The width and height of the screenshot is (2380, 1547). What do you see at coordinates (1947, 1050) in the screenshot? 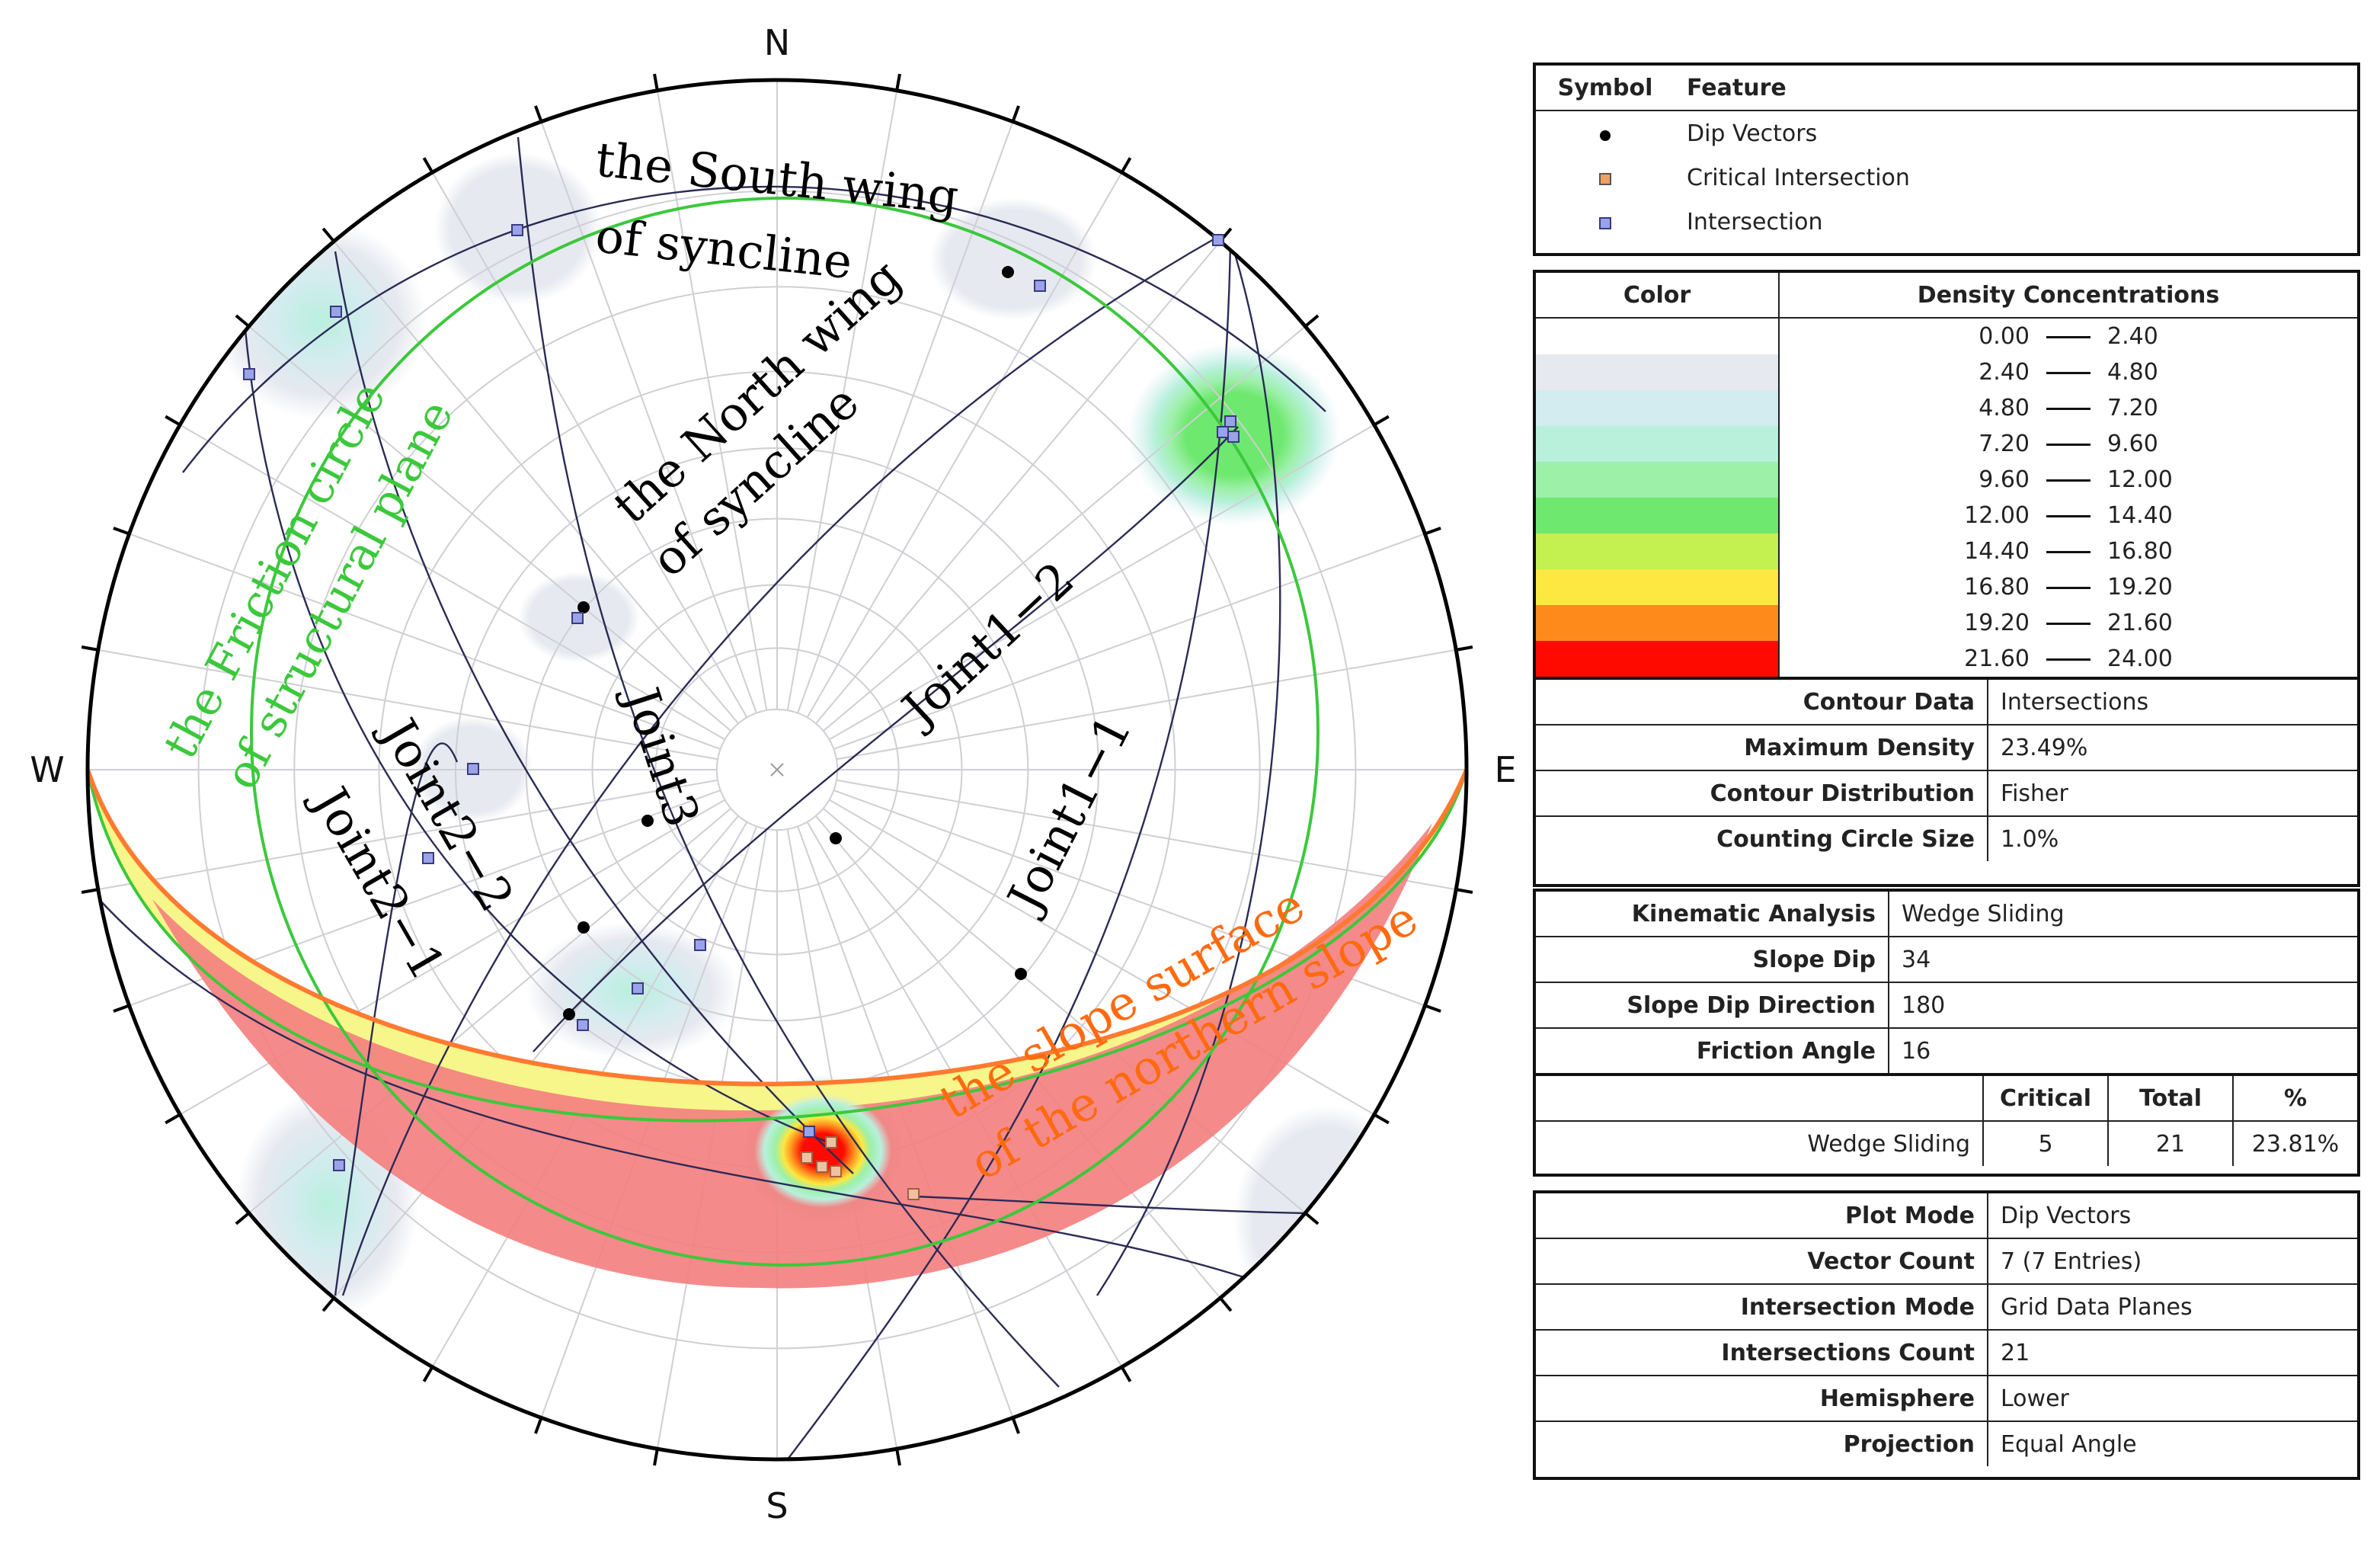
I see `kinematic-row: Friction Angle 16` at bounding box center [1947, 1050].